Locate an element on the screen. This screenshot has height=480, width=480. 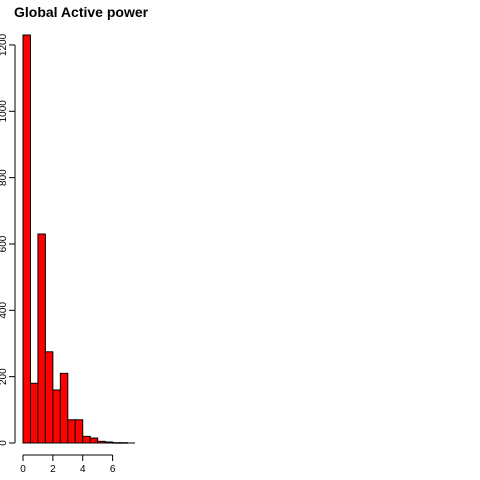
y-axis: 0 200 400 600 800 1000 1200 is located at coordinates (8, 239).